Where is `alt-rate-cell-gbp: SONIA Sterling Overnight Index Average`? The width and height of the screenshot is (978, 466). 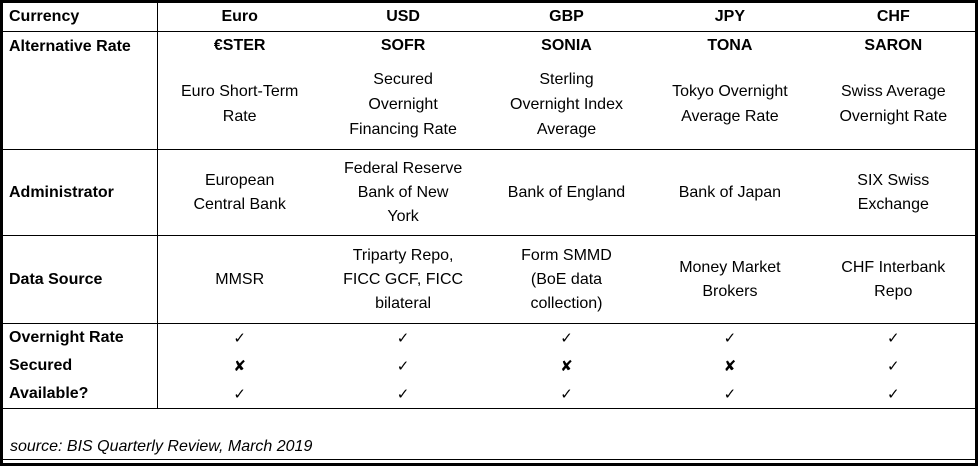
alt-rate-cell-gbp: SONIA Sterling Overnight Index Average is located at coordinates (566, 90).